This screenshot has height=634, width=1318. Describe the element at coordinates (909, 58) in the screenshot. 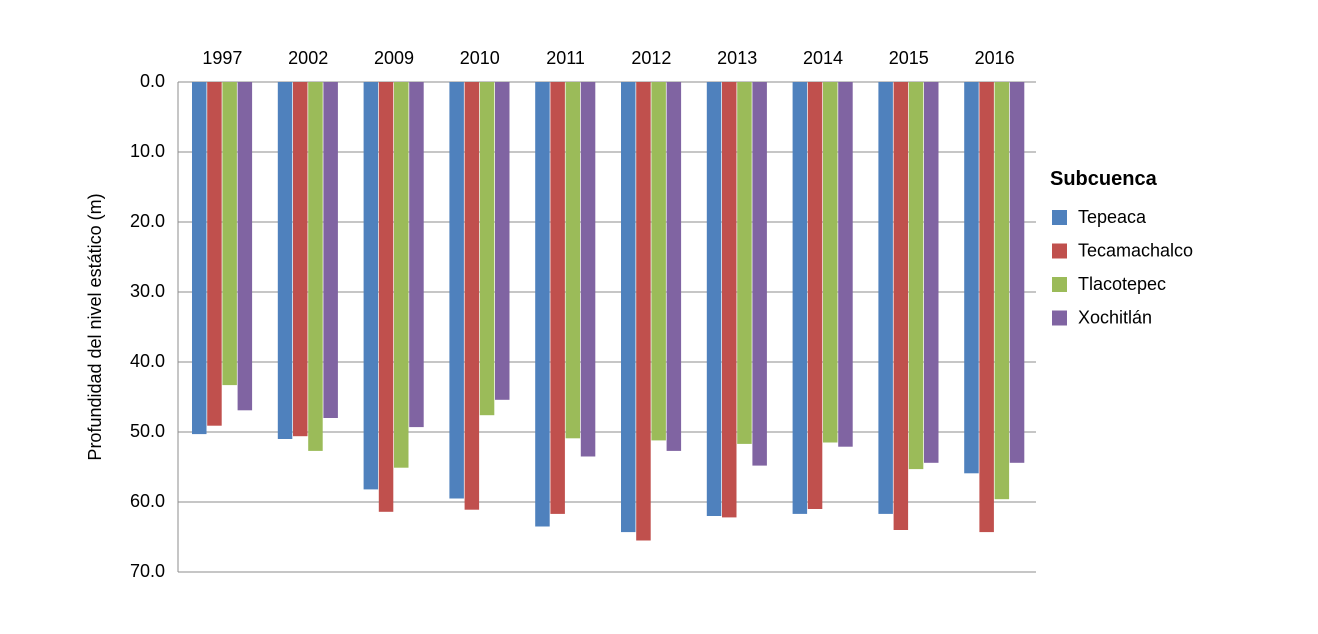

I see `x-tick-label: 2015` at that location.